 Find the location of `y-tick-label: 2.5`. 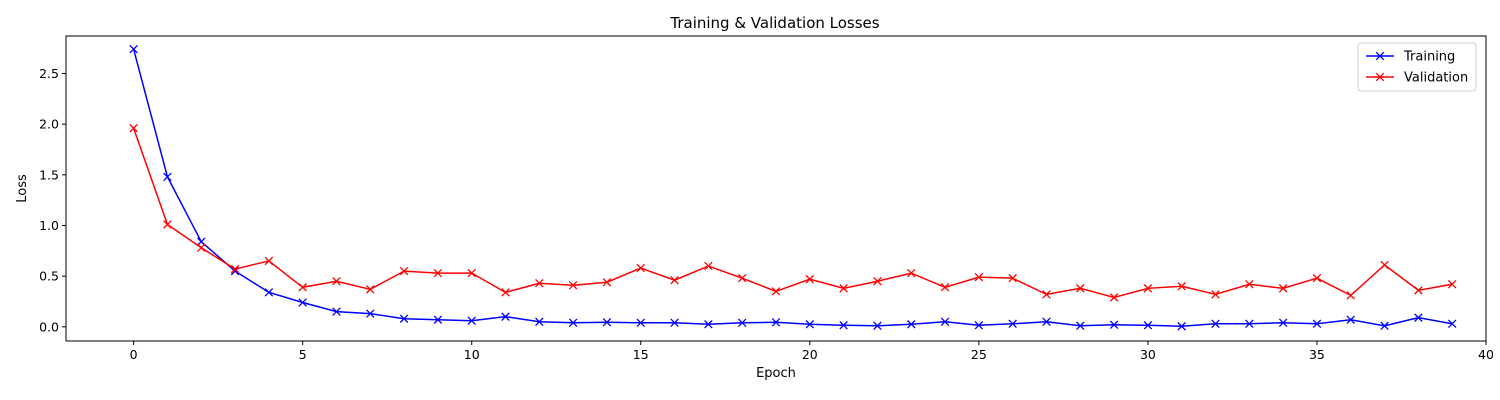

y-tick-label: 2.5 is located at coordinates (49, 73).